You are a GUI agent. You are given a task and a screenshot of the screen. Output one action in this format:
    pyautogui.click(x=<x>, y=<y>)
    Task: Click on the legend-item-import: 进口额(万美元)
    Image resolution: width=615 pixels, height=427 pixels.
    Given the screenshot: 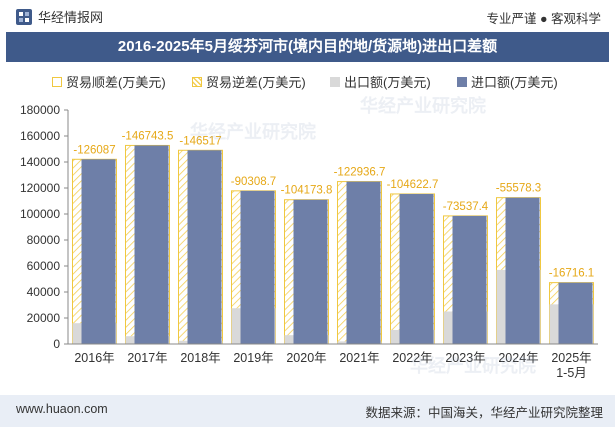 What is the action you would take?
    pyautogui.click(x=507, y=81)
    